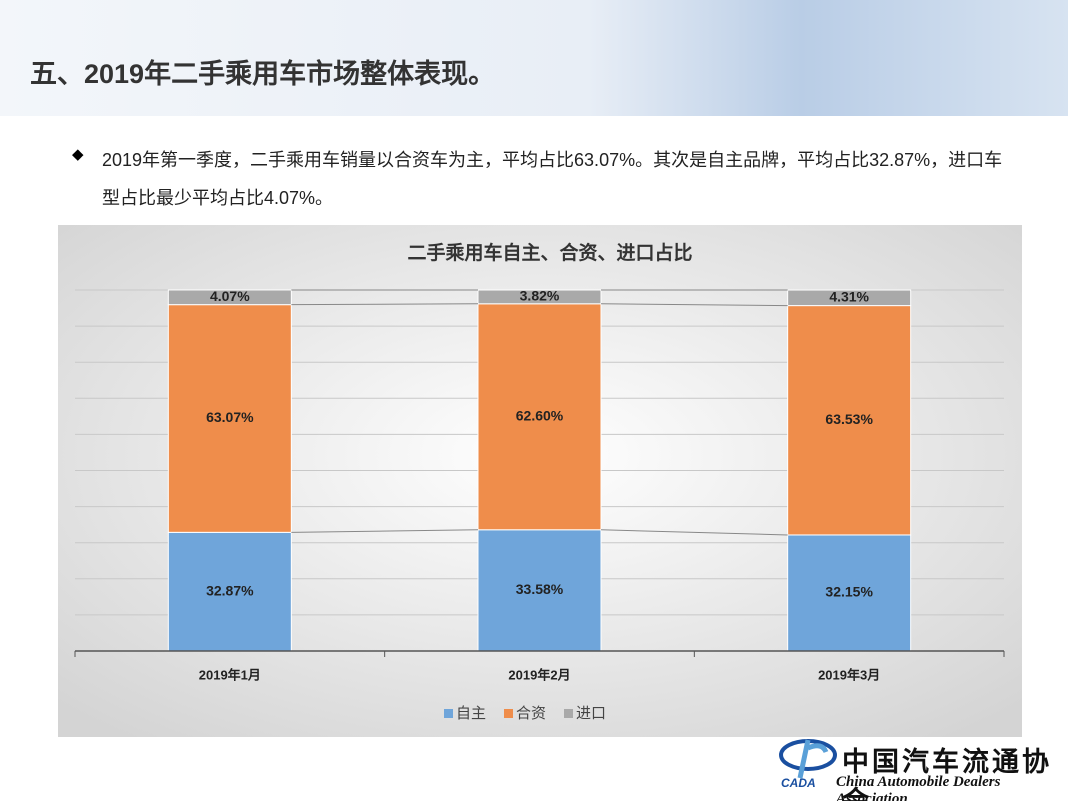 Image resolution: width=1068 pixels, height=801 pixels. I want to click on data-label: 32.15%, so click(849, 592).